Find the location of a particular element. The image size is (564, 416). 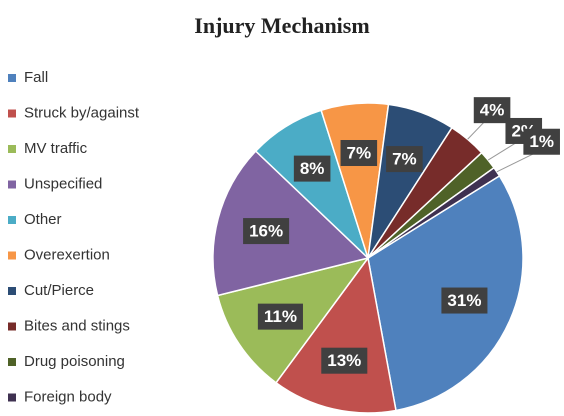

data-label: 13% is located at coordinates (344, 360).